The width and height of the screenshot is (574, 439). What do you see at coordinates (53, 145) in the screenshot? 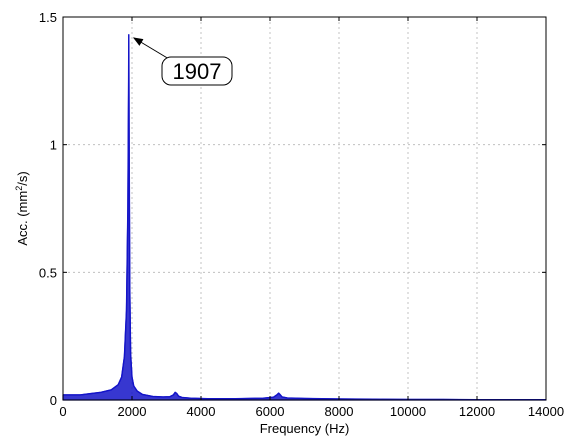
I see `y-tick-label: 1` at bounding box center [53, 145].